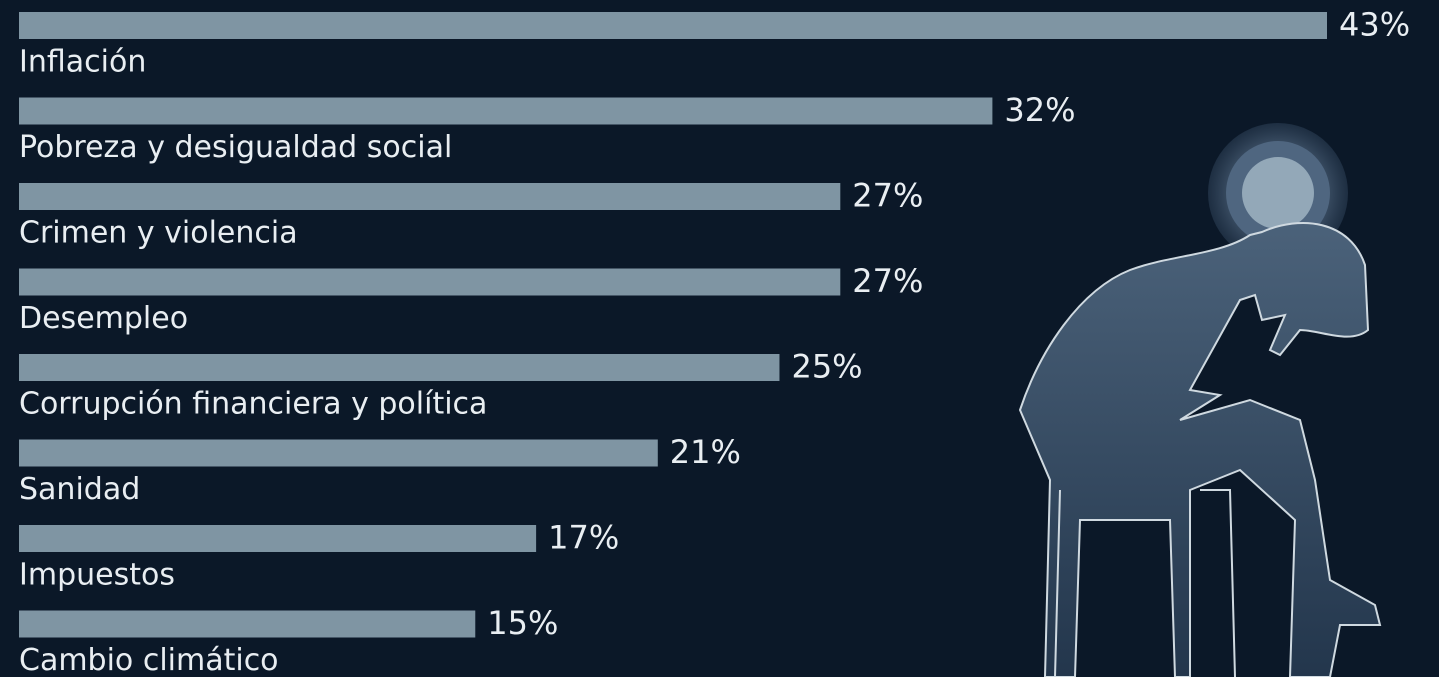 This screenshot has height=677, width=1439. Describe the element at coordinates (705, 452) in the screenshot. I see `value-label: 21%` at that location.